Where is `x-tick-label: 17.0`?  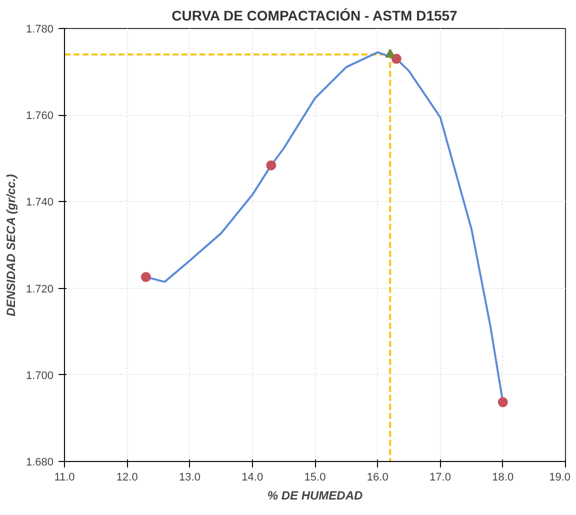 x-tick-label: 17.0 is located at coordinates (440, 478).